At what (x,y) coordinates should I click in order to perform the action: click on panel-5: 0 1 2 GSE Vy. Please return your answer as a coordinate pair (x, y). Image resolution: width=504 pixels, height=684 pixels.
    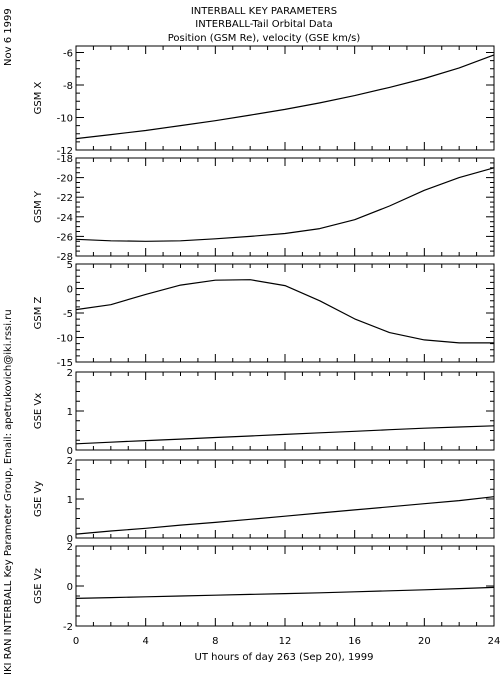
    Looking at the image, I should click on (264, 500).